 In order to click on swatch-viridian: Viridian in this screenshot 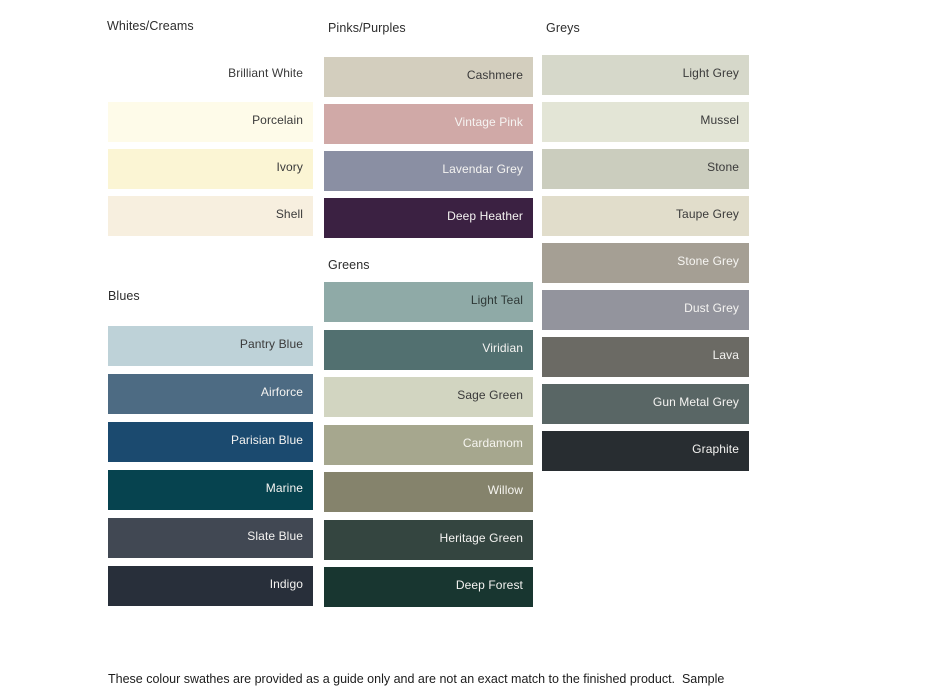, I will do `click(428, 349)`.